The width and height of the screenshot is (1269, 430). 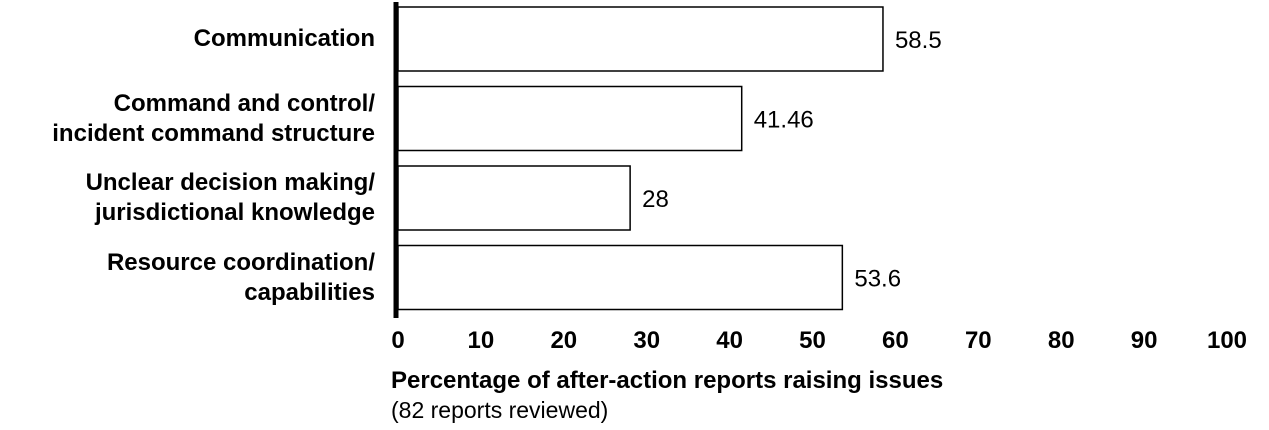 I want to click on x-tick-label-9: 90, so click(x=1144, y=340).